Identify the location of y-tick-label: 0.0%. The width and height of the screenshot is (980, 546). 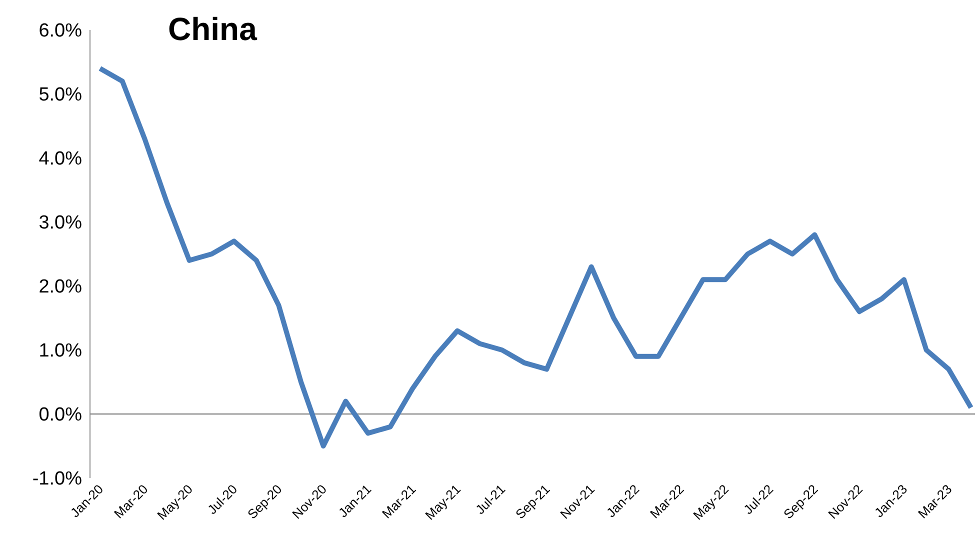
(60, 415).